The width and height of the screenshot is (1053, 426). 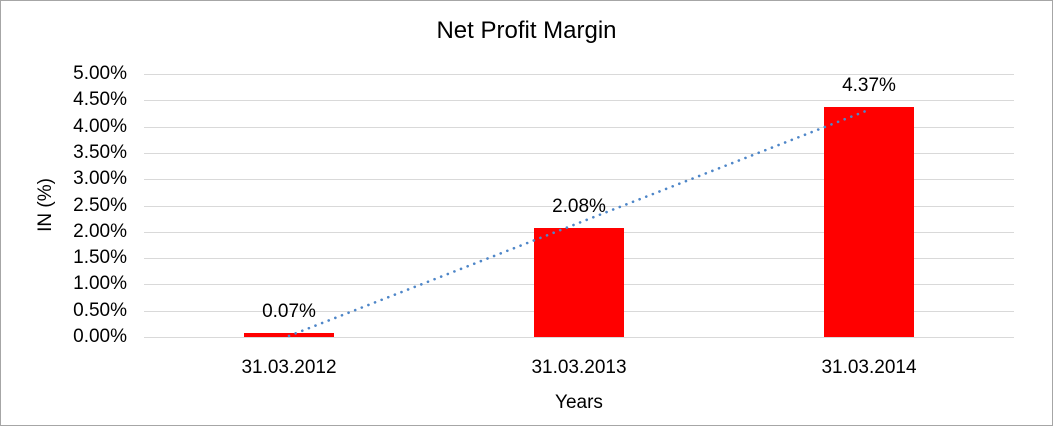 What do you see at coordinates (100, 284) in the screenshot?
I see `y-tick-label: 1.00%` at bounding box center [100, 284].